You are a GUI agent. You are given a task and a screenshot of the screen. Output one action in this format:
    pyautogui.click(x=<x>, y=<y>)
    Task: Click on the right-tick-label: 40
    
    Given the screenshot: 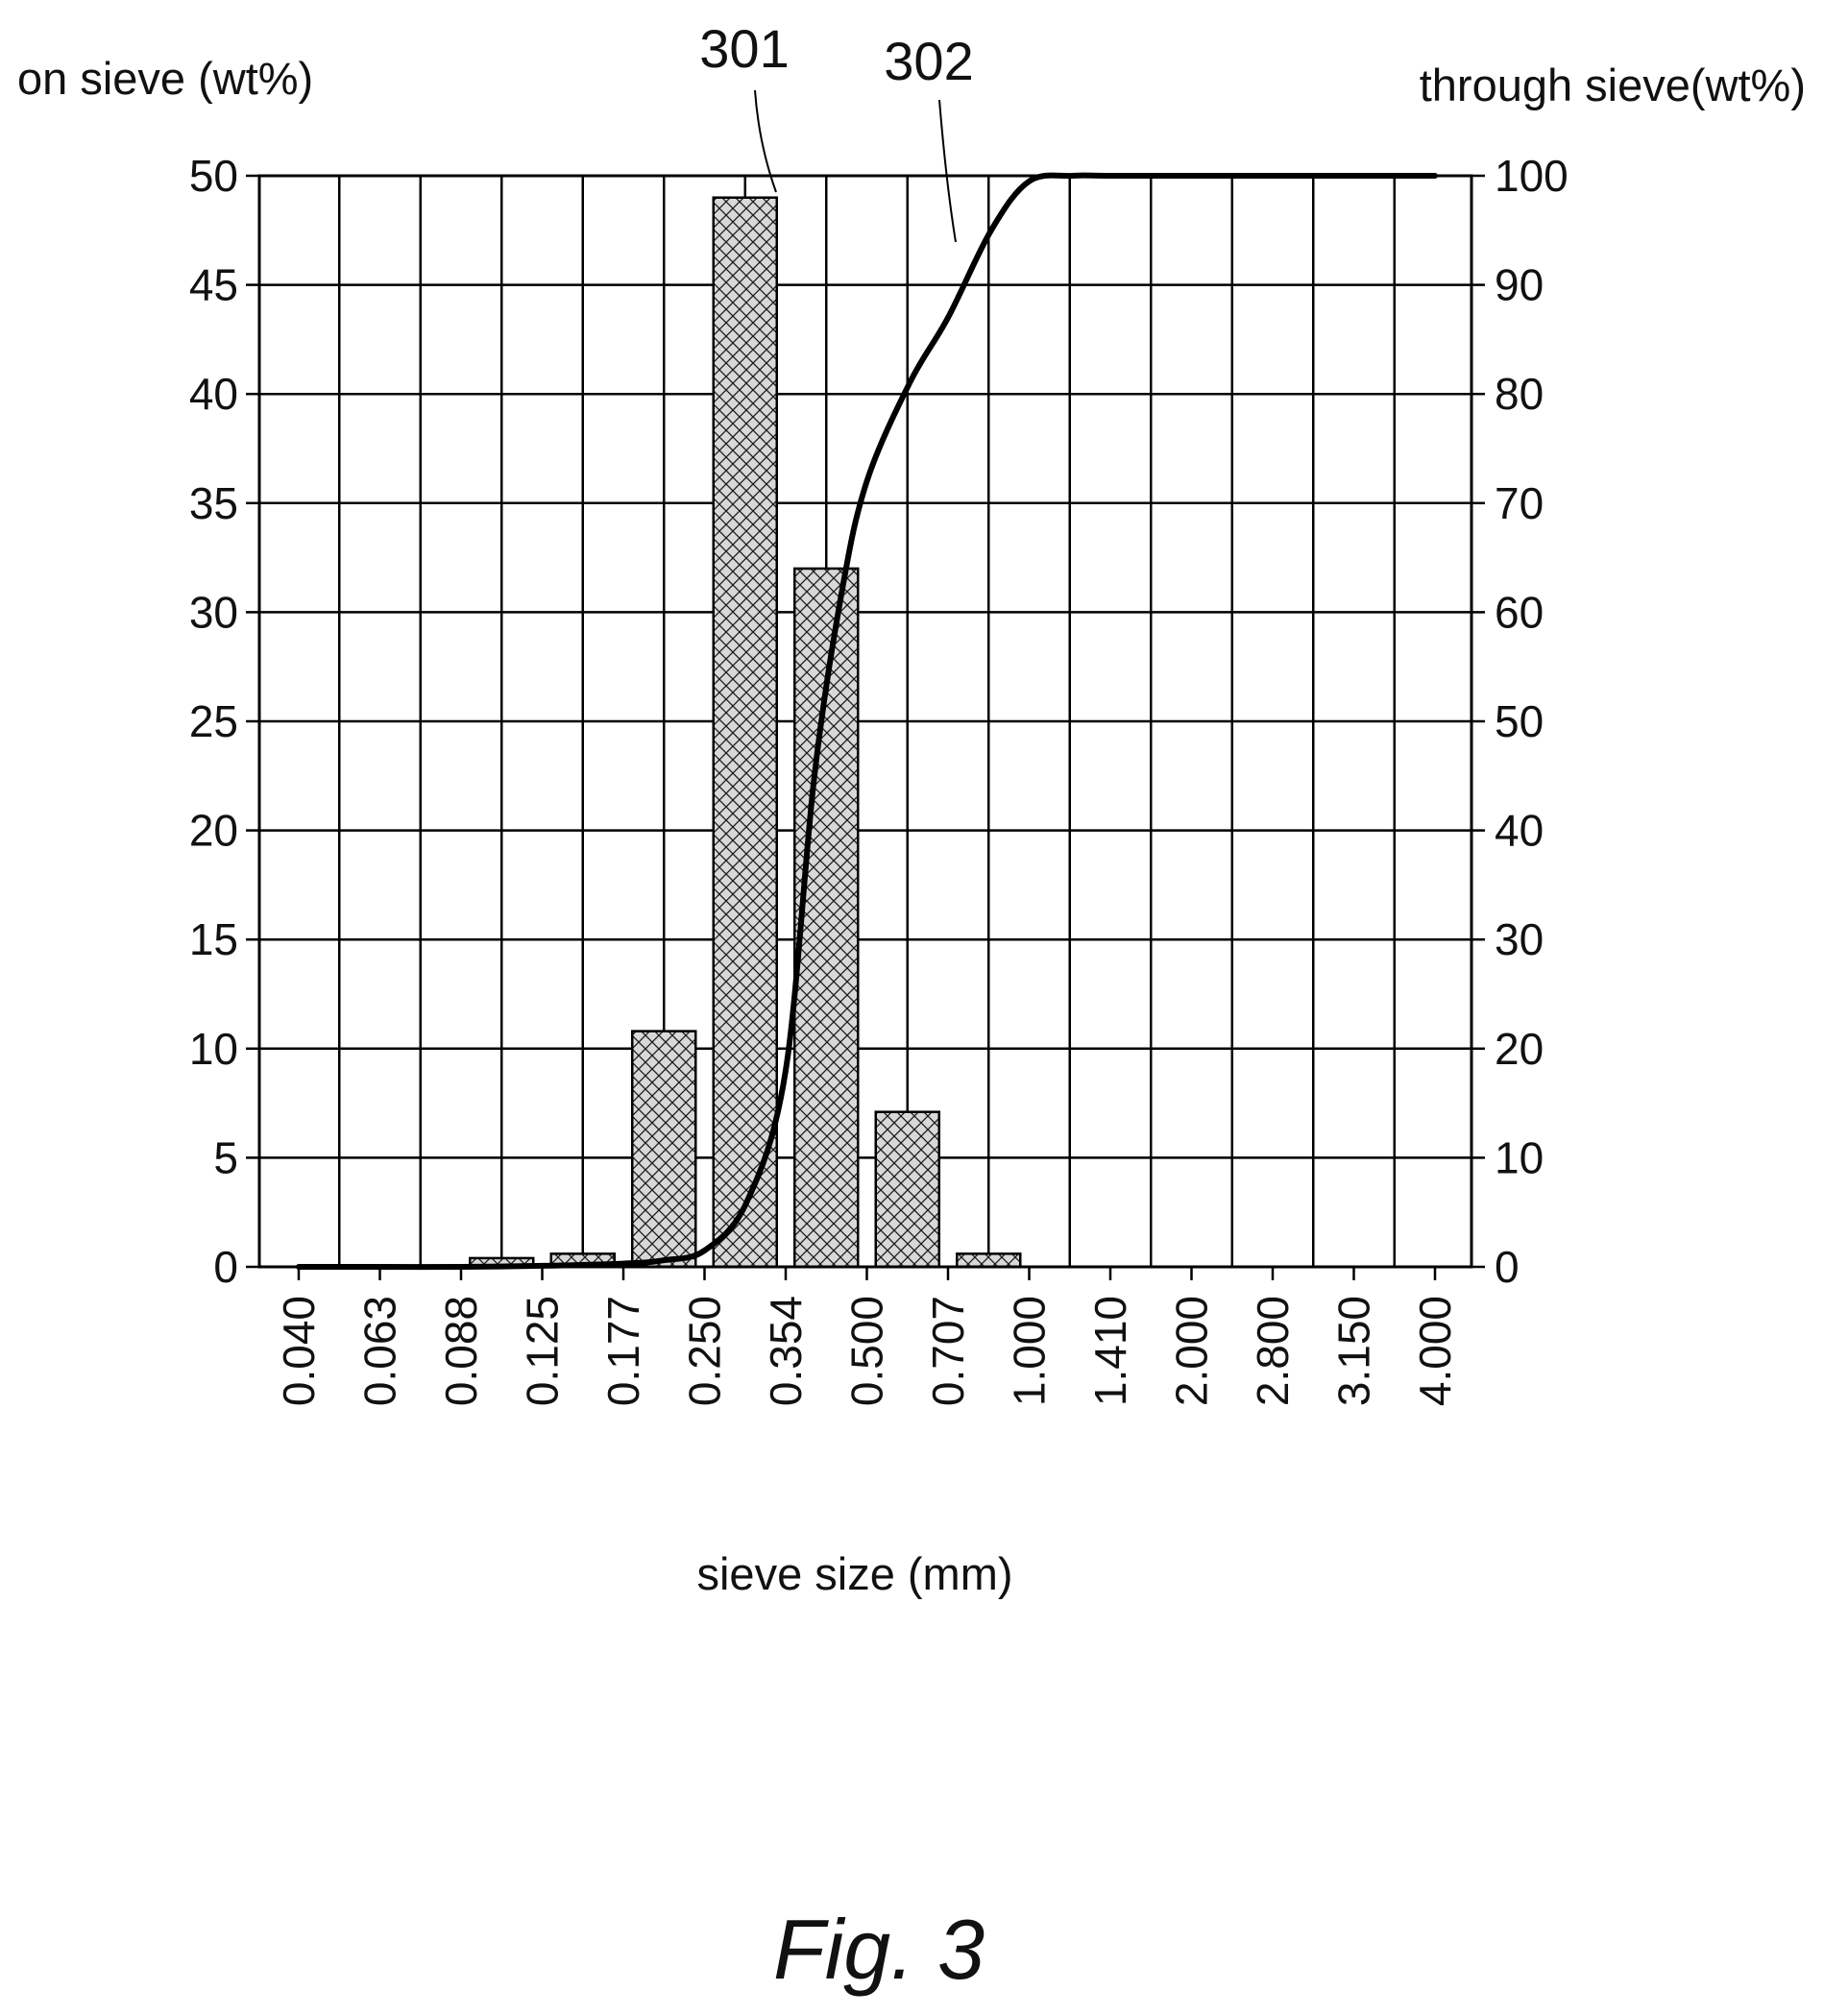 What is the action you would take?
    pyautogui.click(x=1519, y=831)
    